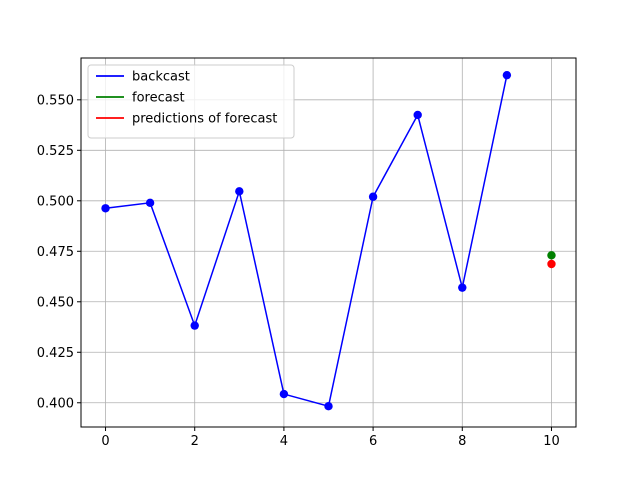 Image resolution: width=640 pixels, height=480 pixels. Describe the element at coordinates (551, 255) in the screenshot. I see `forecast-point` at that location.